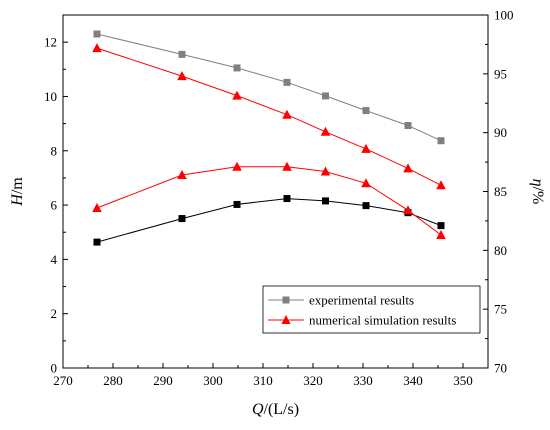 Image resolution: width=550 pixels, height=430 pixels. What do you see at coordinates (286, 319) in the screenshot?
I see `legend-marker-numerical` at bounding box center [286, 319].